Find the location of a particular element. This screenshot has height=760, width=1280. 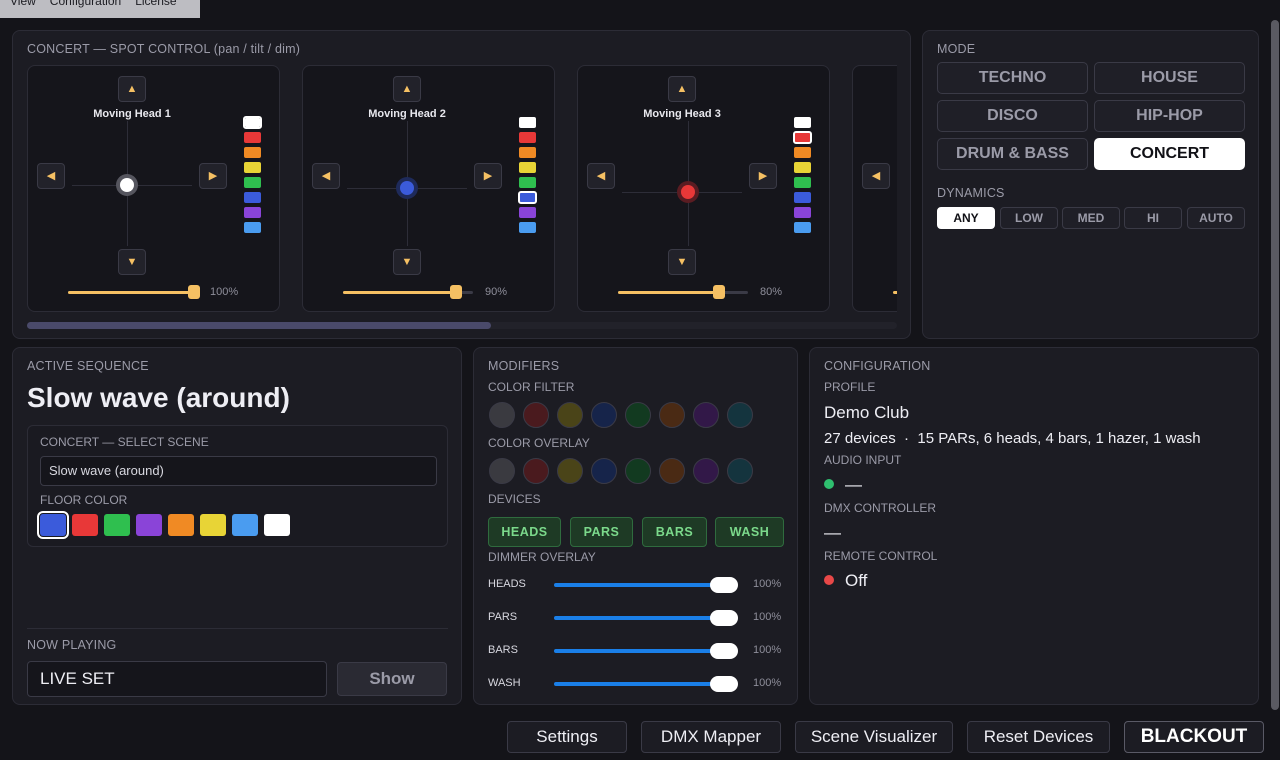

dynamics-med-button: MED is located at coordinates (1091, 218).